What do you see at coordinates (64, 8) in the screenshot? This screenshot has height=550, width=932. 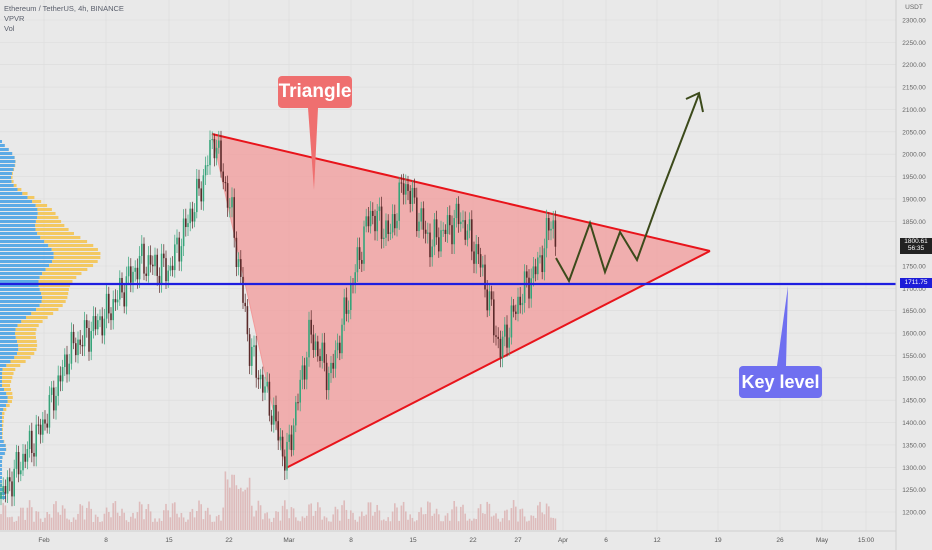 I see `symbol-title: Ethereum / TetherUS, 4h, BINANCE` at bounding box center [64, 8].